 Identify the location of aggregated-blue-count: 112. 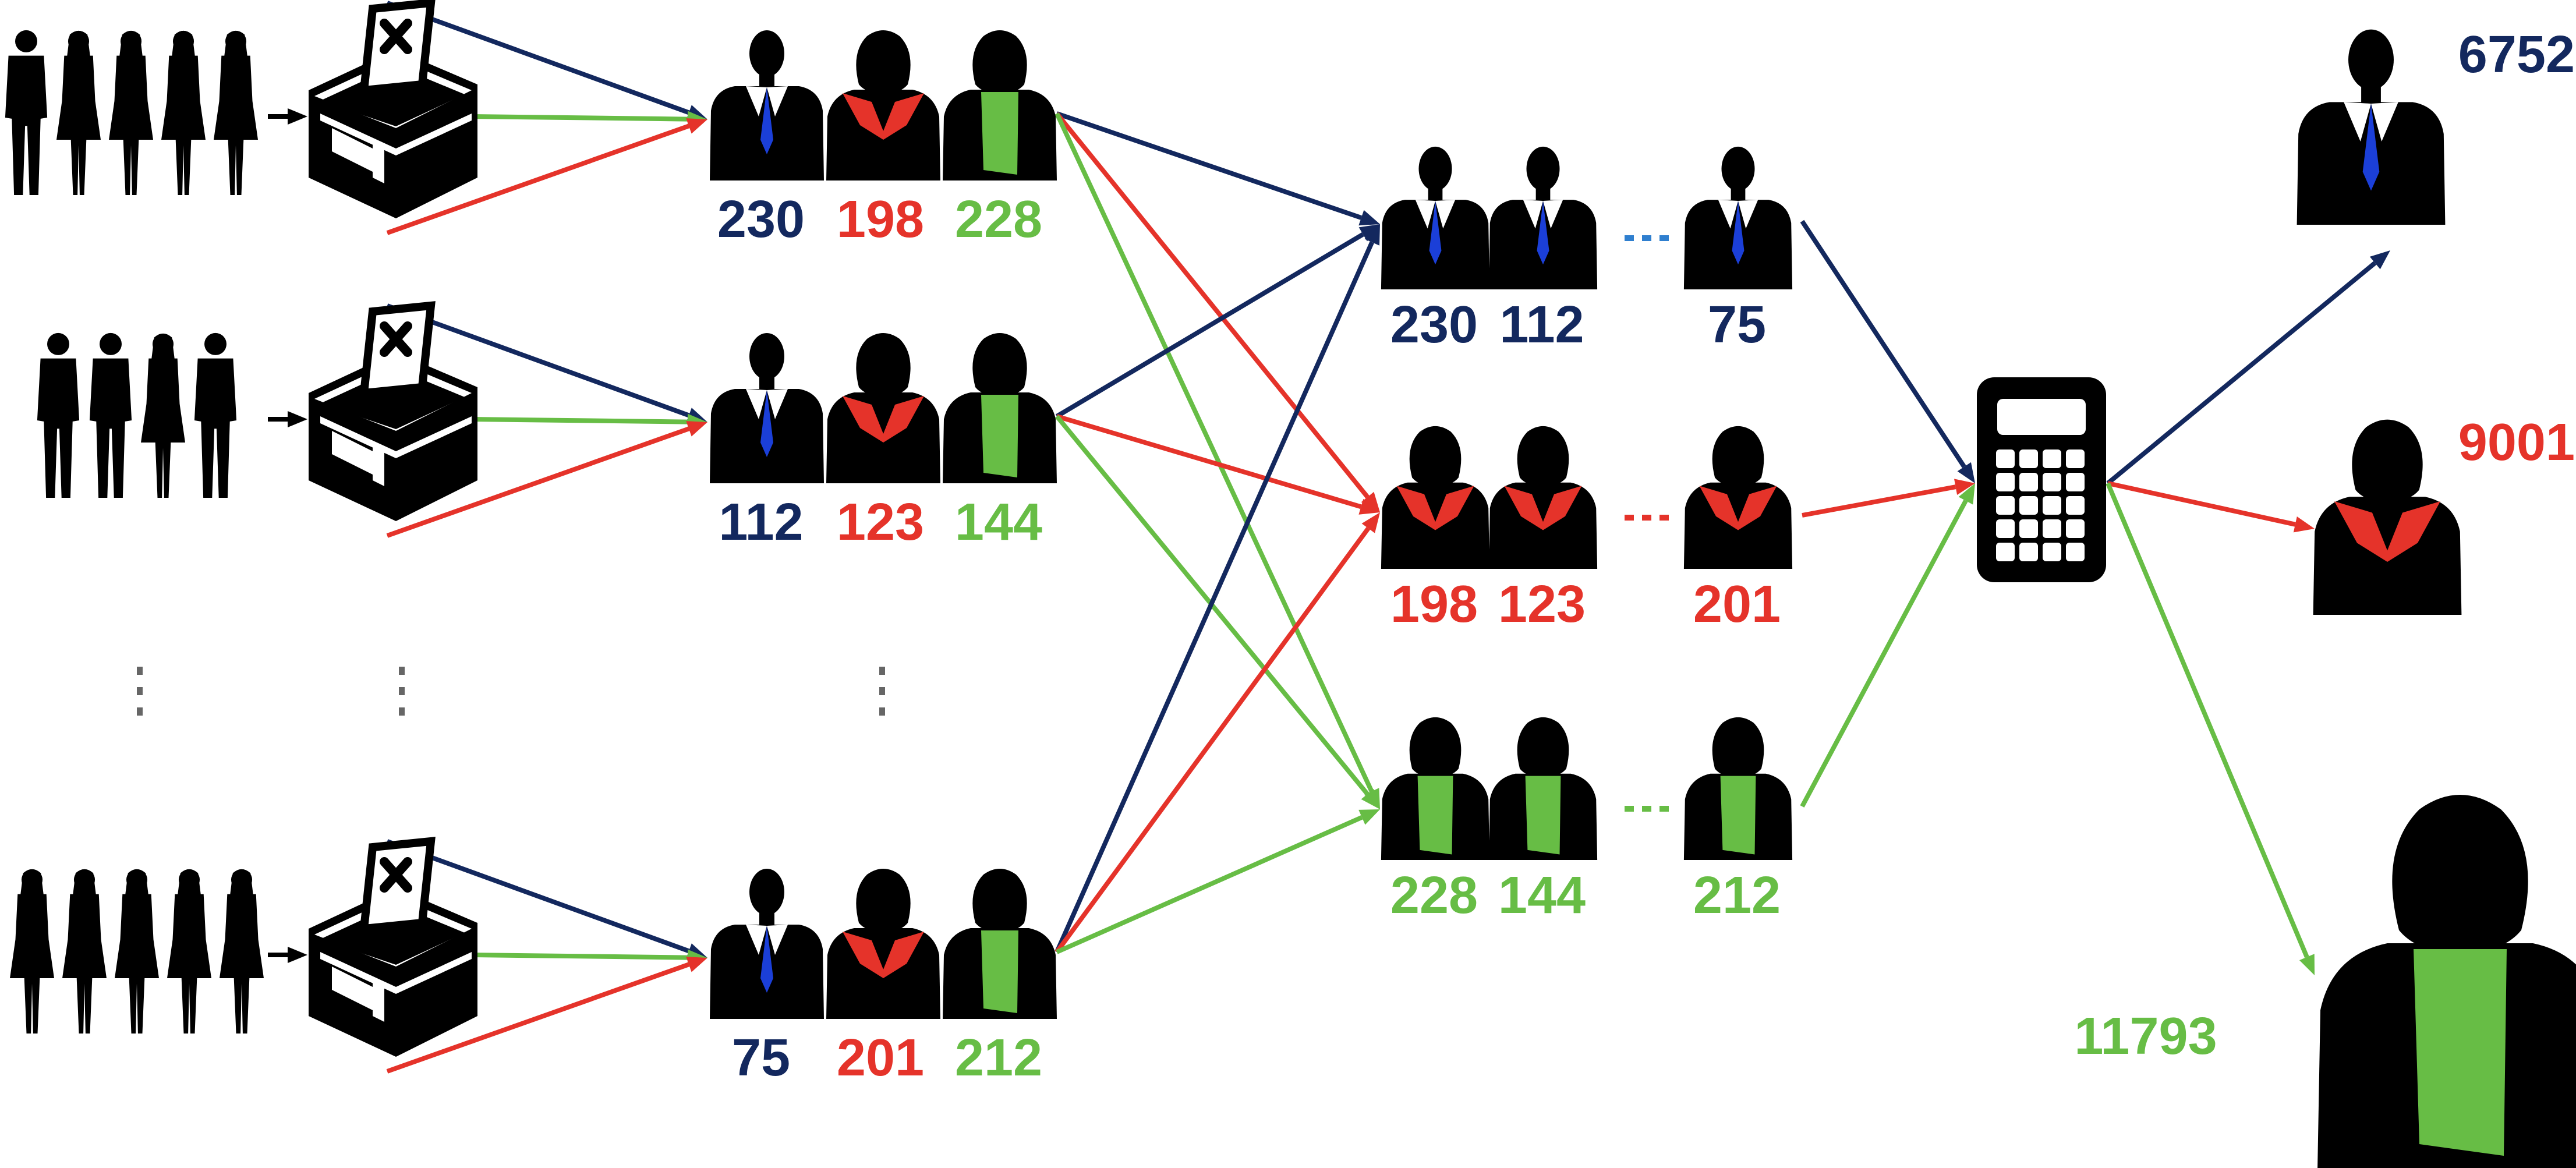
(1541, 325).